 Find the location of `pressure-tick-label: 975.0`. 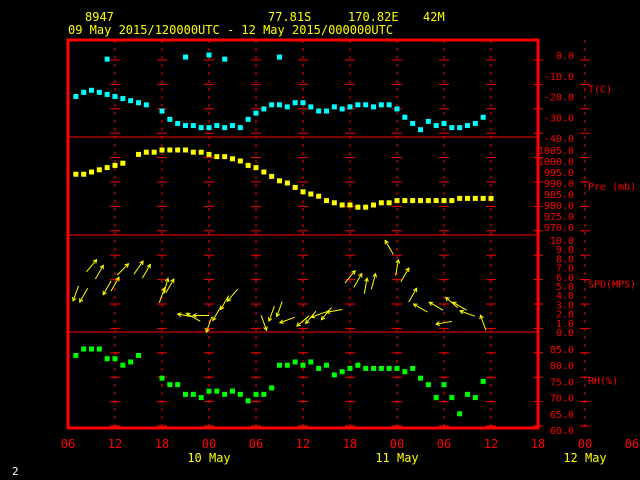

pressure-tick-label: 975.0 is located at coordinates (559, 217).